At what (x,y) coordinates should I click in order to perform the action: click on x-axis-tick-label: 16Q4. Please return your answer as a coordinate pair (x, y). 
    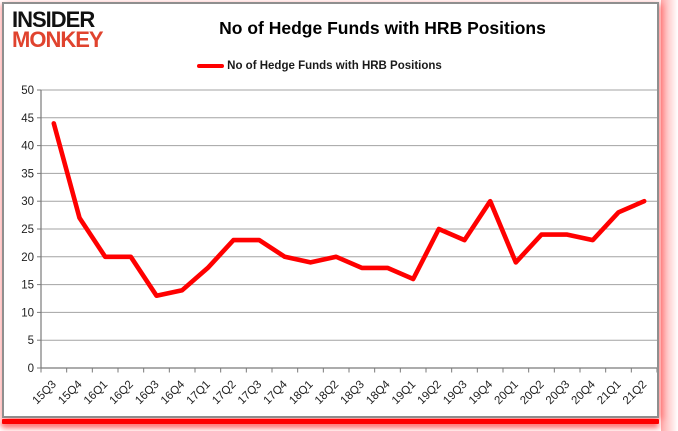
    Looking at the image, I should click on (173, 392).